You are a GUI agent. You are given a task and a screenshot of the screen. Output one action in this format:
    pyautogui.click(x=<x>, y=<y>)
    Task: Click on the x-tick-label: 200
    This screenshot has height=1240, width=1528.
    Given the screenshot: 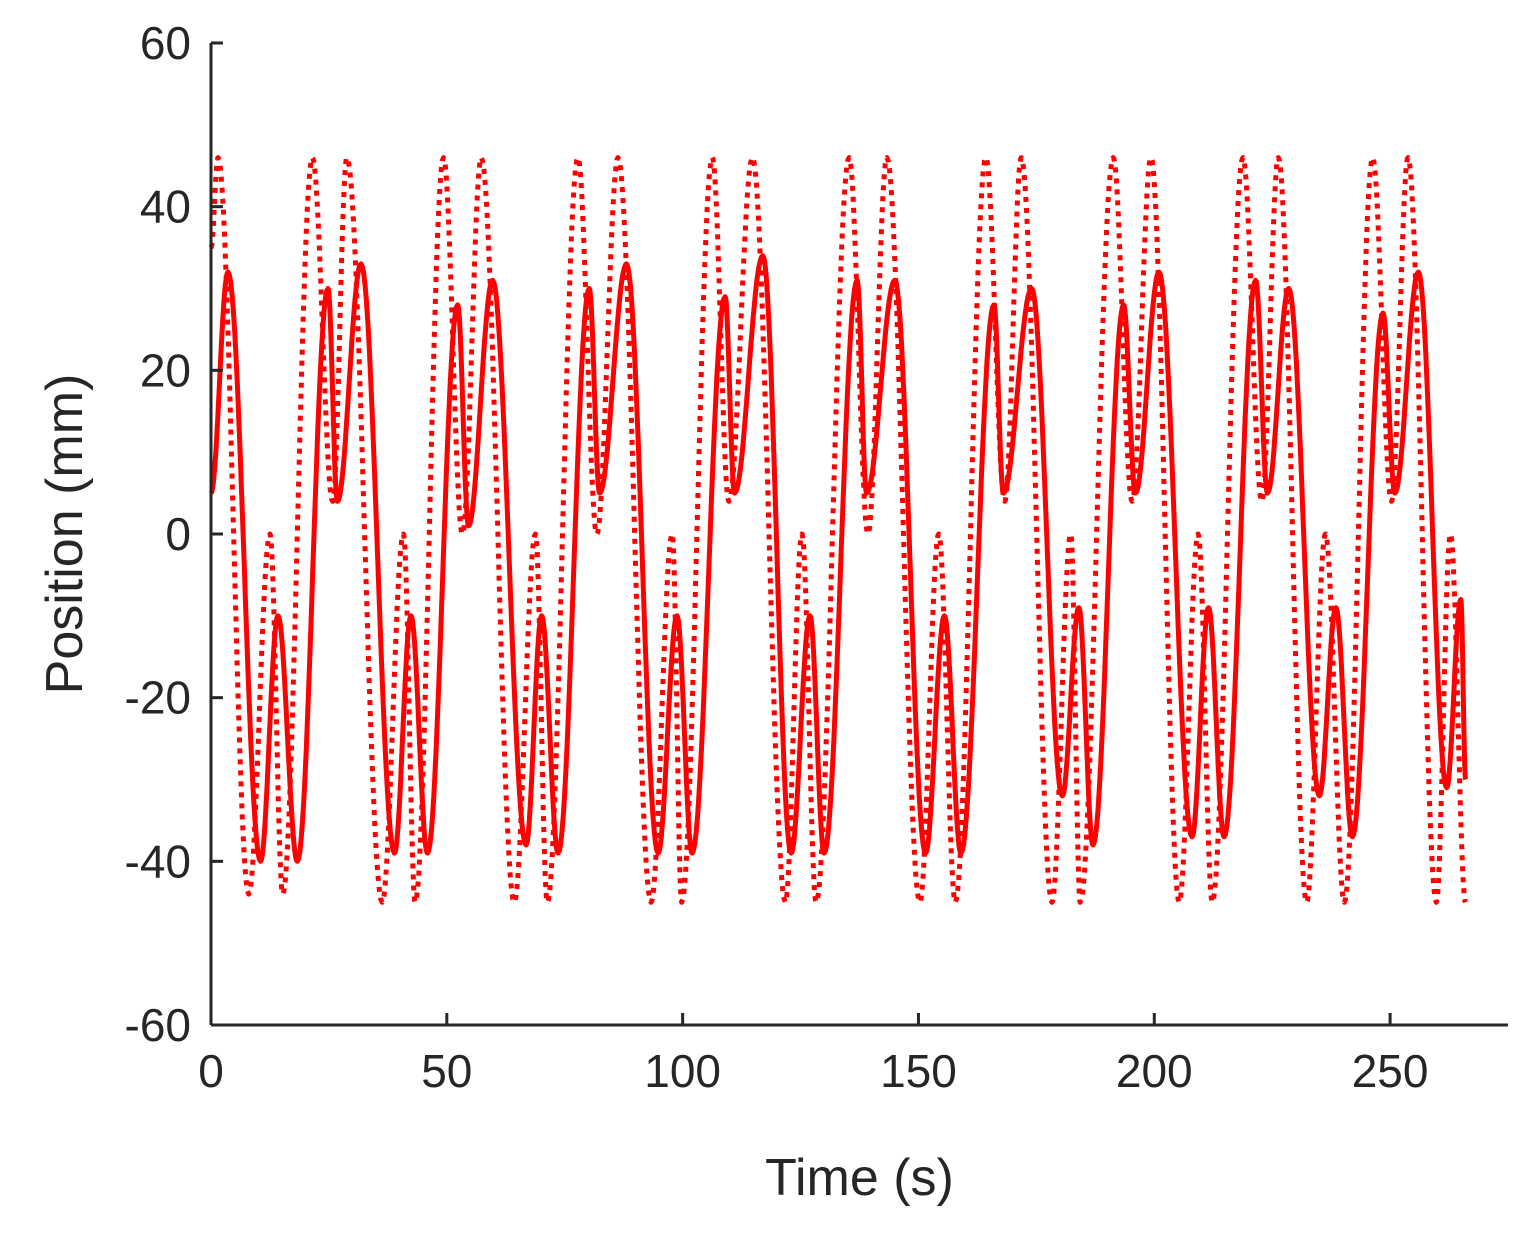 What is the action you would take?
    pyautogui.click(x=1154, y=1071)
    